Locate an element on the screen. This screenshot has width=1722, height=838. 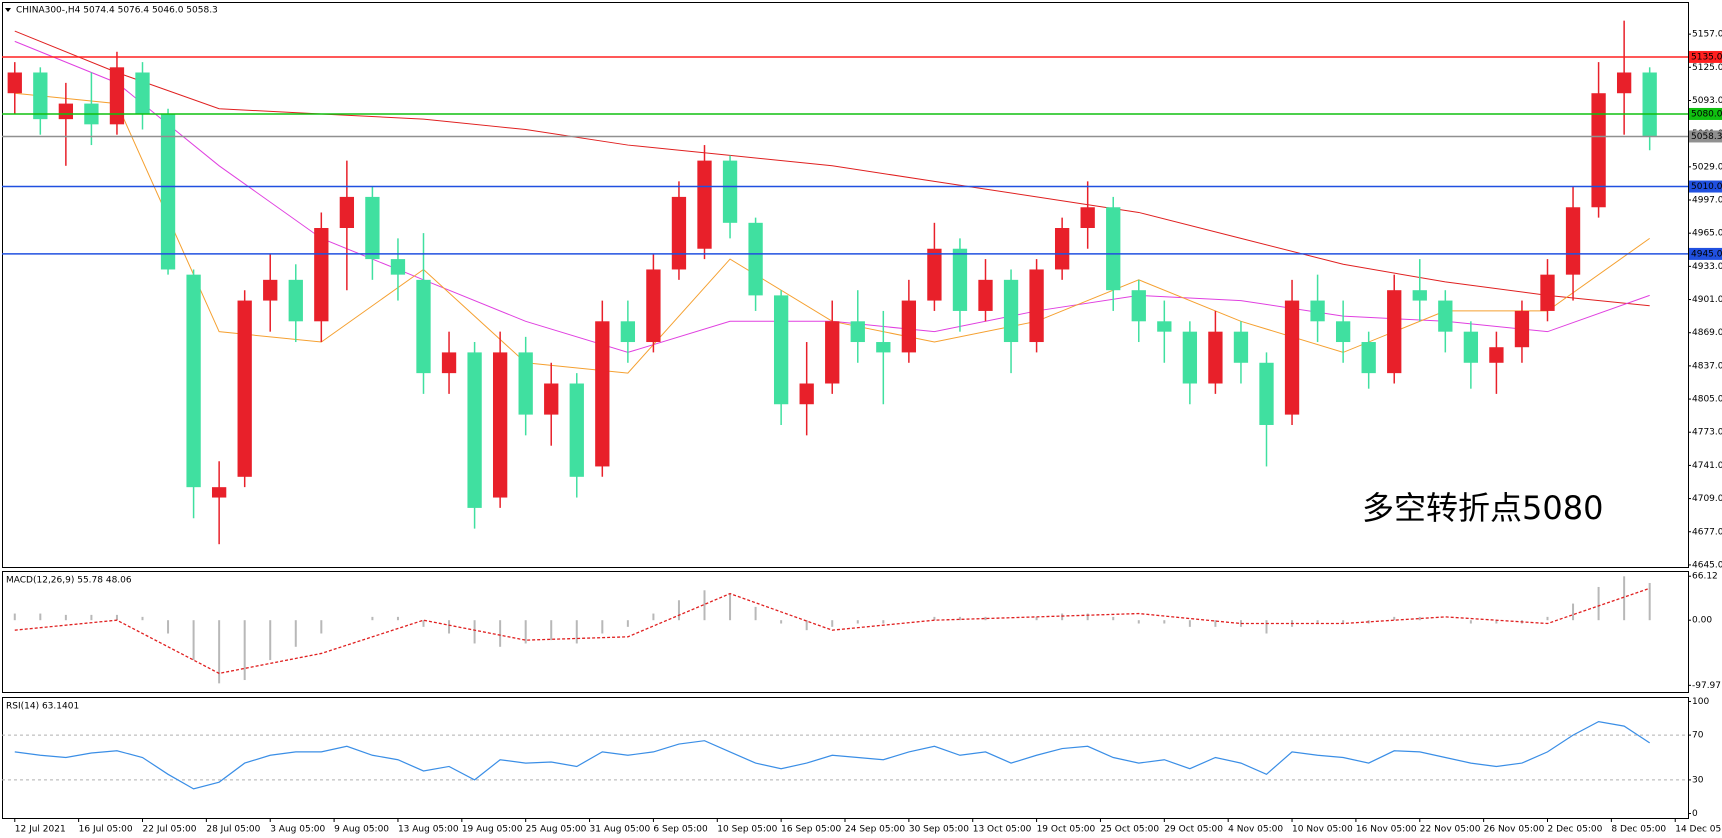
y-tick-label: 30 is located at coordinates (1698, 780).